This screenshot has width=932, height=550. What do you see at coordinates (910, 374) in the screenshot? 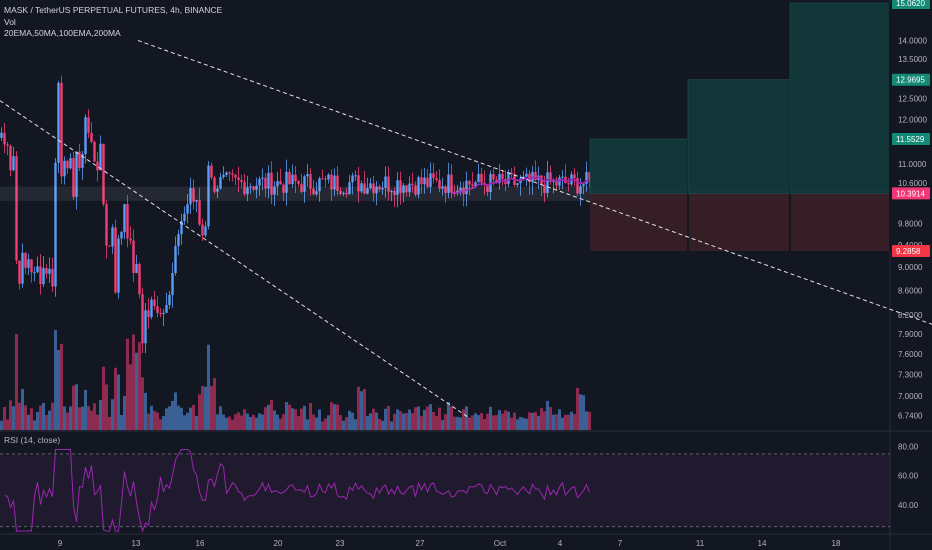
I see `price-tick-label: 7.3000` at bounding box center [910, 374].